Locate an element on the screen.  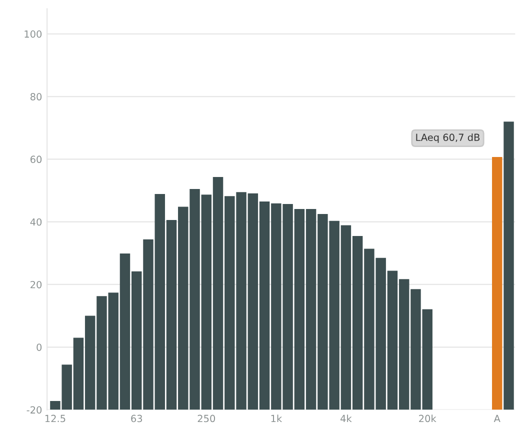
y-tick-label: -20 is located at coordinates (34, 410).